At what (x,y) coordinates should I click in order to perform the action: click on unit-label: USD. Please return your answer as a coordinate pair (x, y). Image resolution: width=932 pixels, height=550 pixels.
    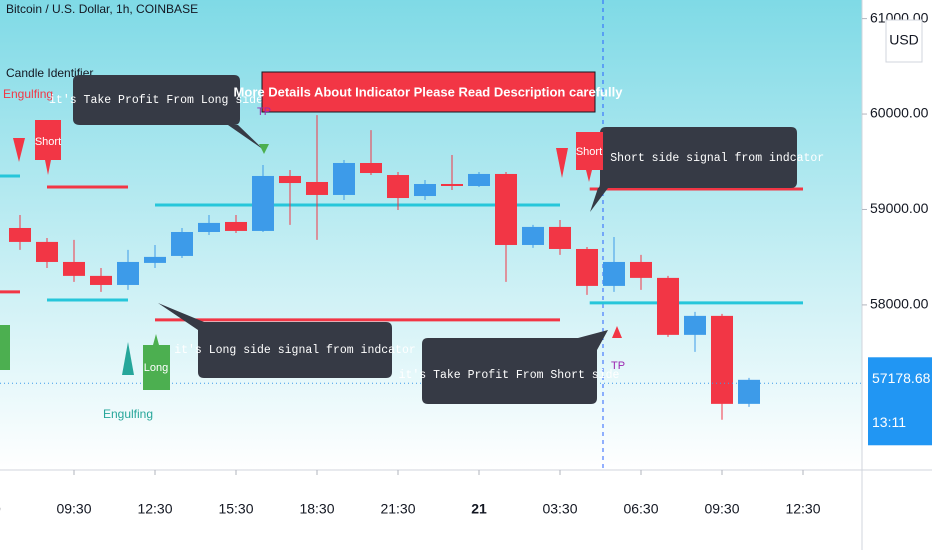
    Looking at the image, I should click on (904, 40).